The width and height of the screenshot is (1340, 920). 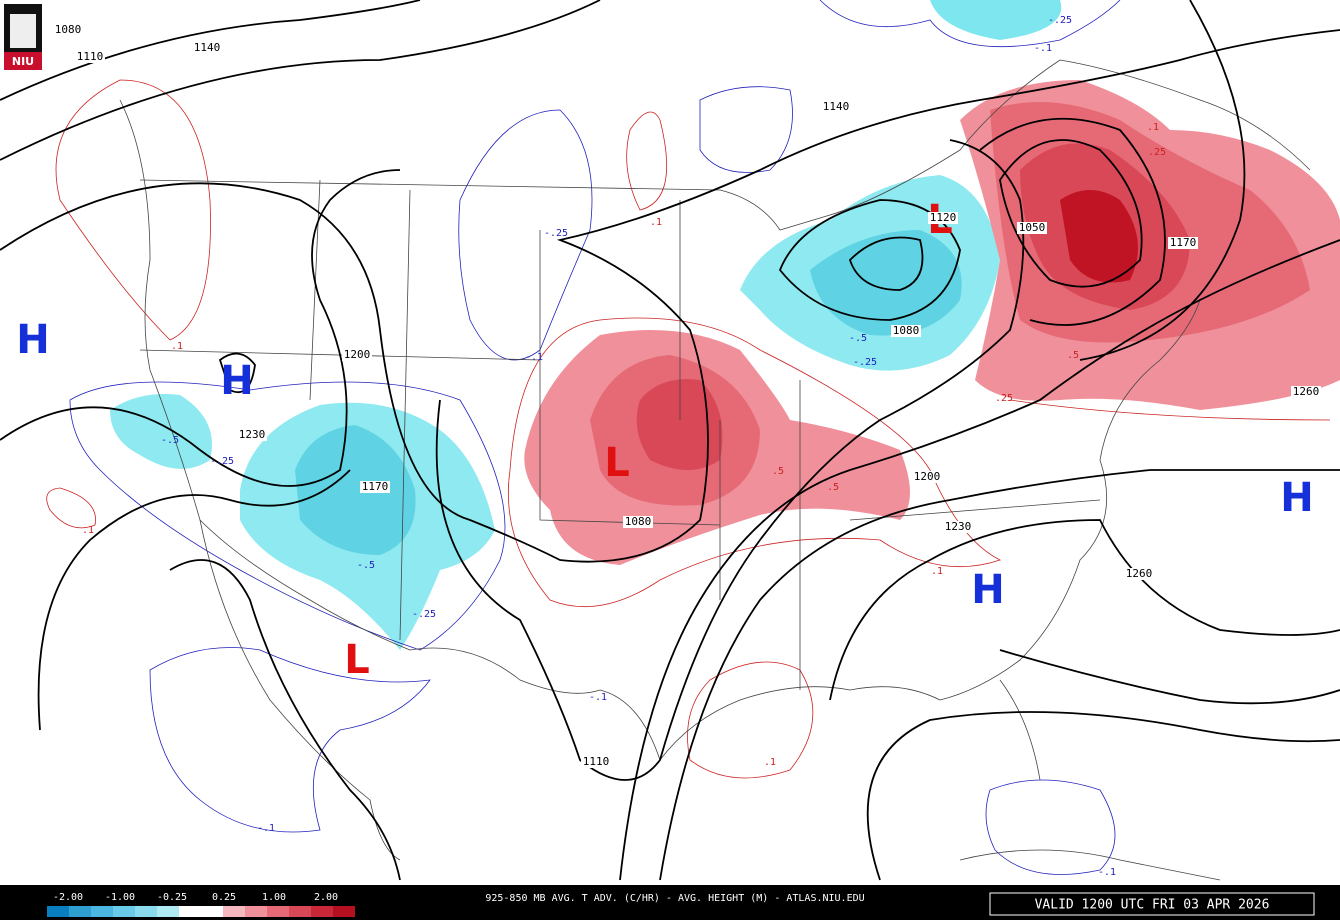 I want to click on legend-label: -0.25, so click(x=172, y=897).